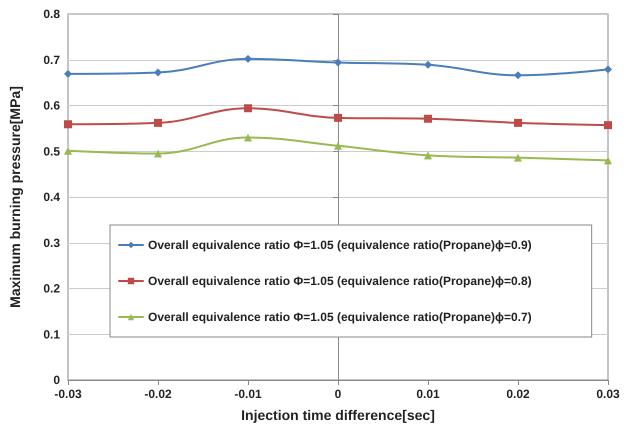  Describe the element at coordinates (338, 415) in the screenshot. I see `x-axis-title: Injection time difference[sec]` at that location.